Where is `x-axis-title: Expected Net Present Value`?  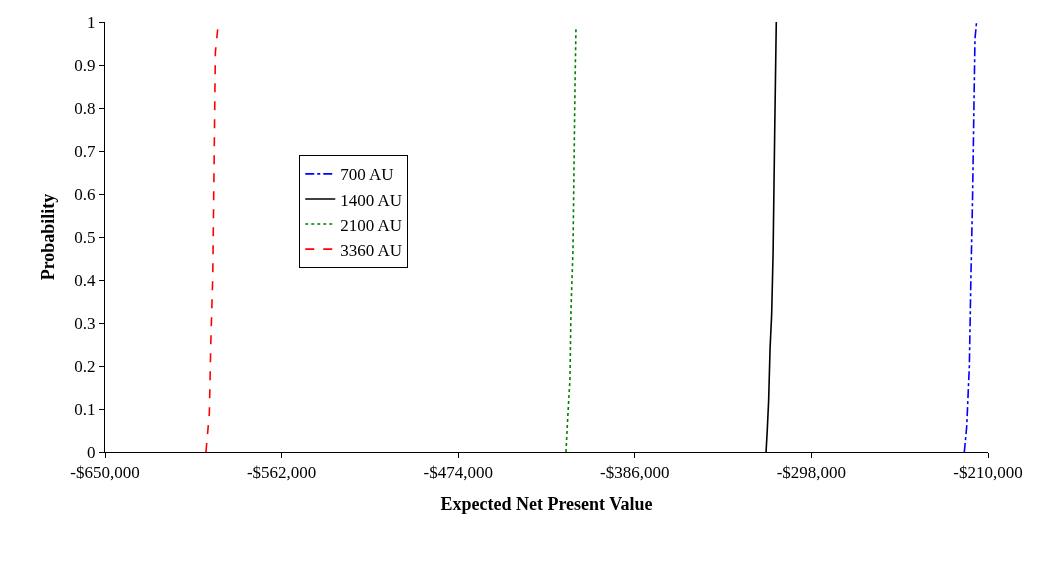
x-axis-title: Expected Net Present Value is located at coordinates (546, 503).